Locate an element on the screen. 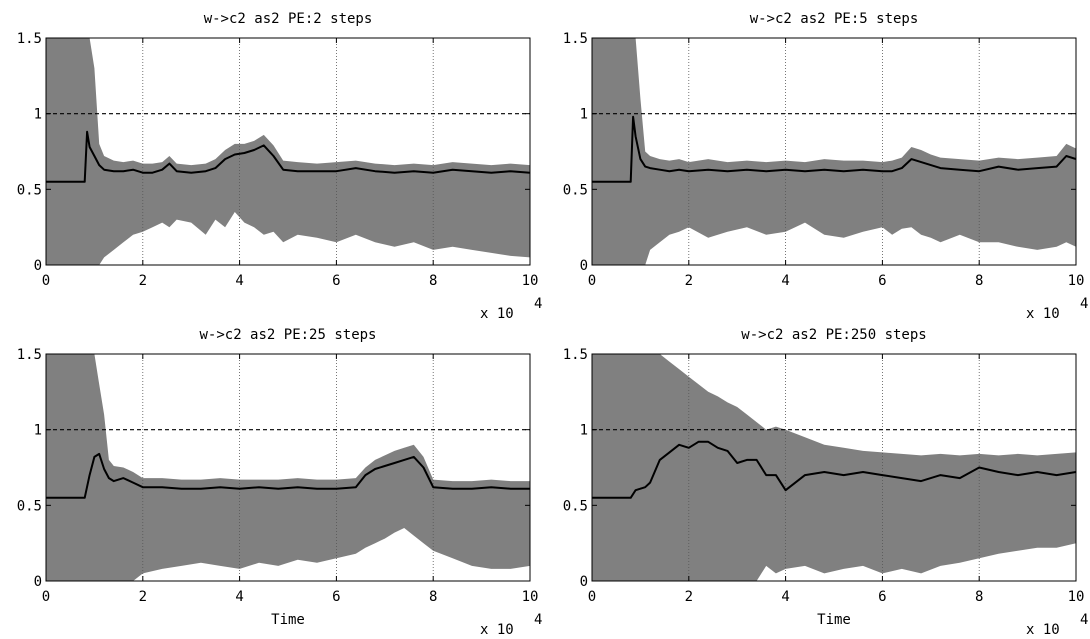 The image size is (1090, 639). chart-title: w->c2 as2 PE:2 steps is located at coordinates (288, 19).